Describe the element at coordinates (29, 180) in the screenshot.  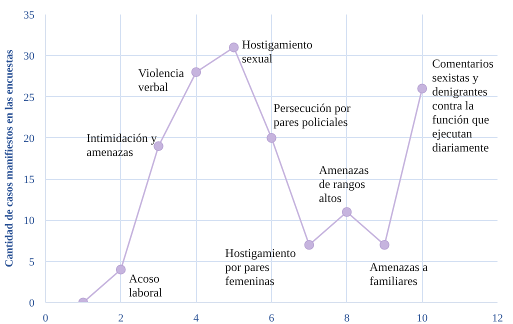
I see `y-tick-label: 15` at that location.